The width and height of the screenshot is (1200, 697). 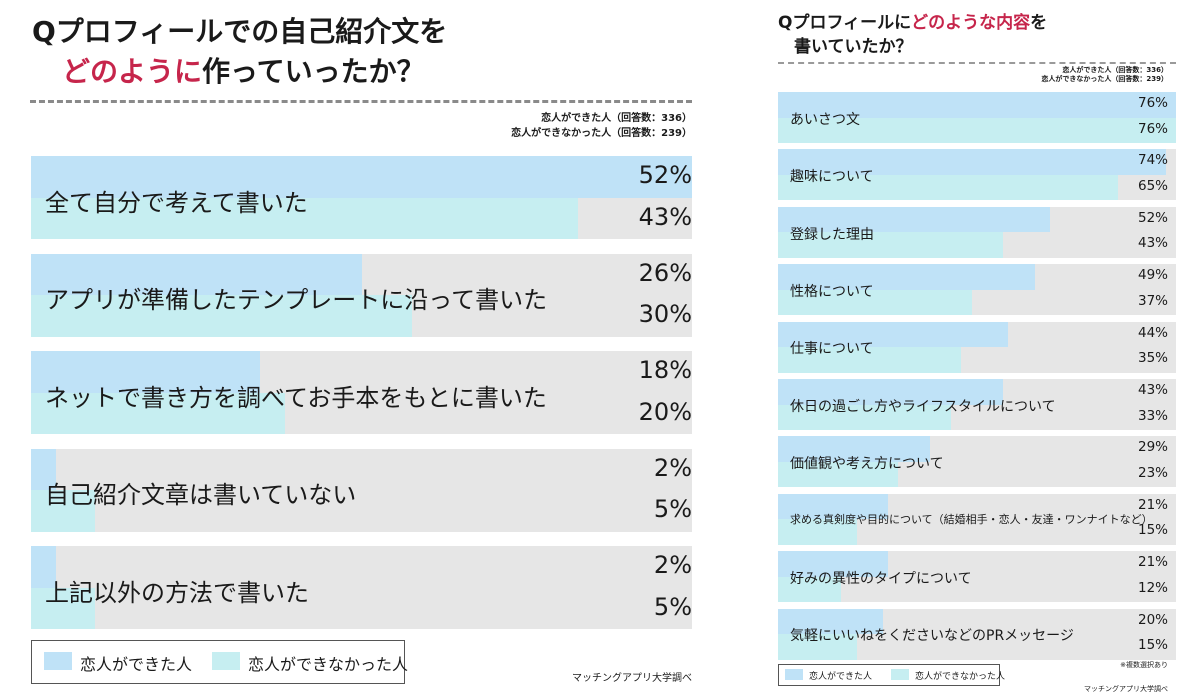 I want to click on right-legend: 恋人ができた人 恋人ができなかった人, so click(x=891, y=675).